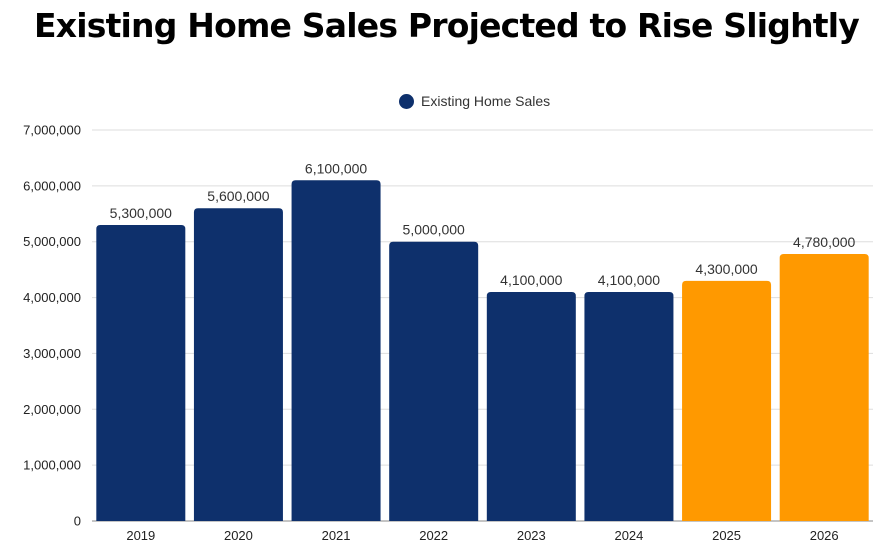  What do you see at coordinates (238, 364) in the screenshot?
I see `bar-2020` at bounding box center [238, 364].